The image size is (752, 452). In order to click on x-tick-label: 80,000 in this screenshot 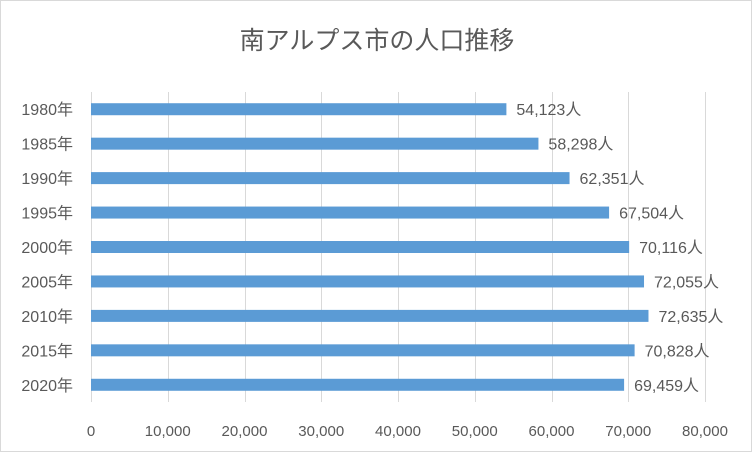, I will do `click(705, 431)`.